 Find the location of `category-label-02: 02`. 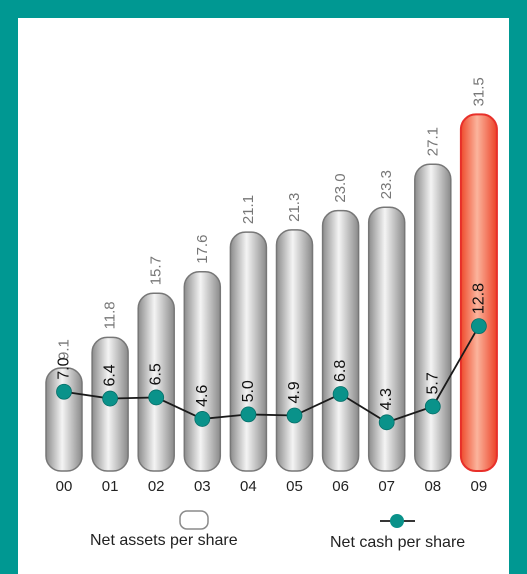

category-label-02: 02 is located at coordinates (156, 486).